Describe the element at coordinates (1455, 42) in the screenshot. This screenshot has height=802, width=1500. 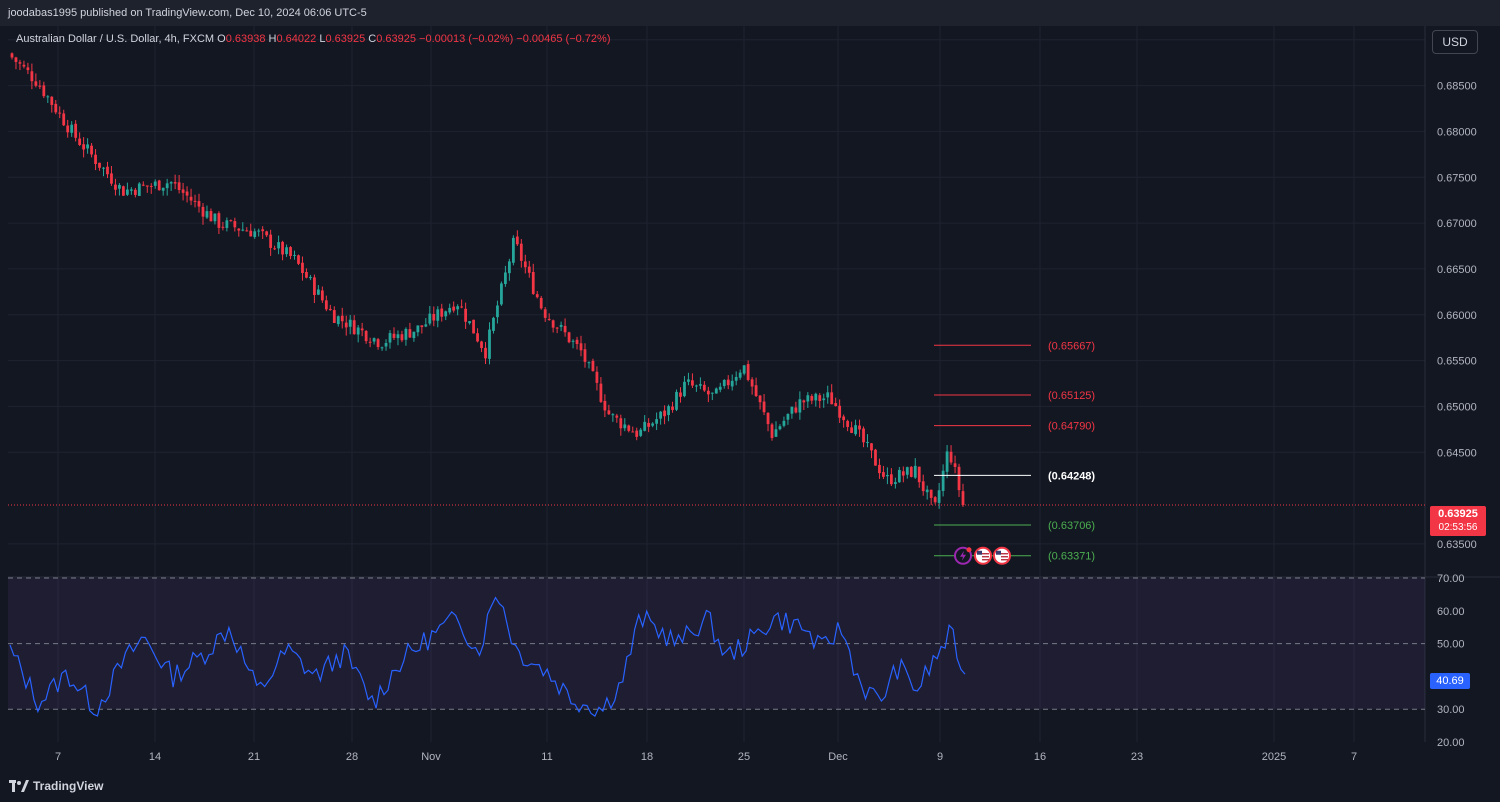
I see `currency-button: USD` at that location.